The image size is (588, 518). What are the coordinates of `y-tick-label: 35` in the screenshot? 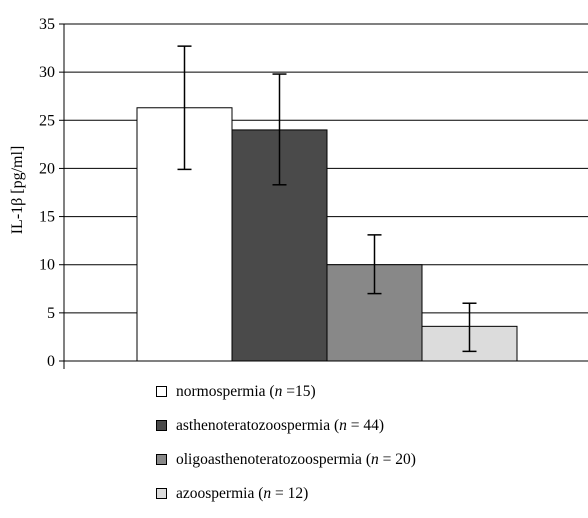 It's located at (47, 24).